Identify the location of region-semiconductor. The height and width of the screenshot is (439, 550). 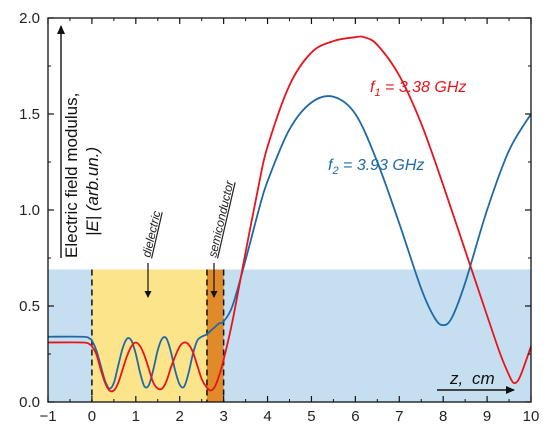
(215, 335).